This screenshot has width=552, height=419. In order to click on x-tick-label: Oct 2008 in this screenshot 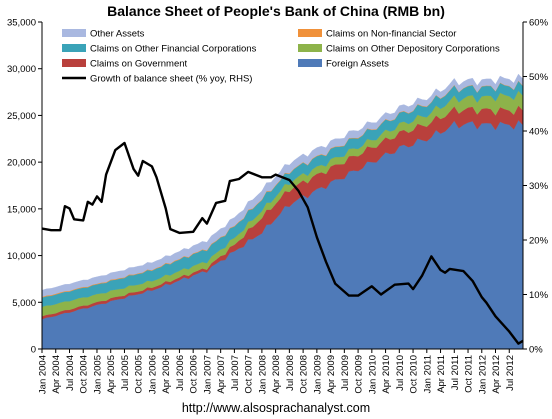, I will do `click(304, 374)`.